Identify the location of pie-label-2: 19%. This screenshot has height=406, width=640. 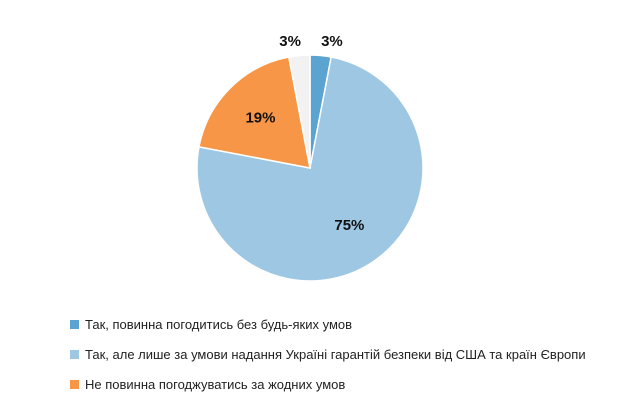
(260, 117).